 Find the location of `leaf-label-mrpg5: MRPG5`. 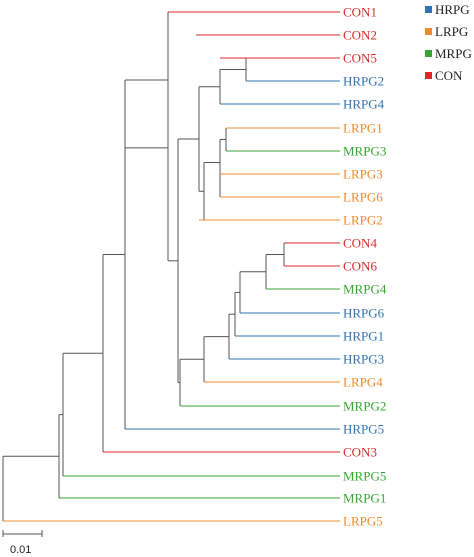

leaf-label-mrpg5: MRPG5 is located at coordinates (364, 476).